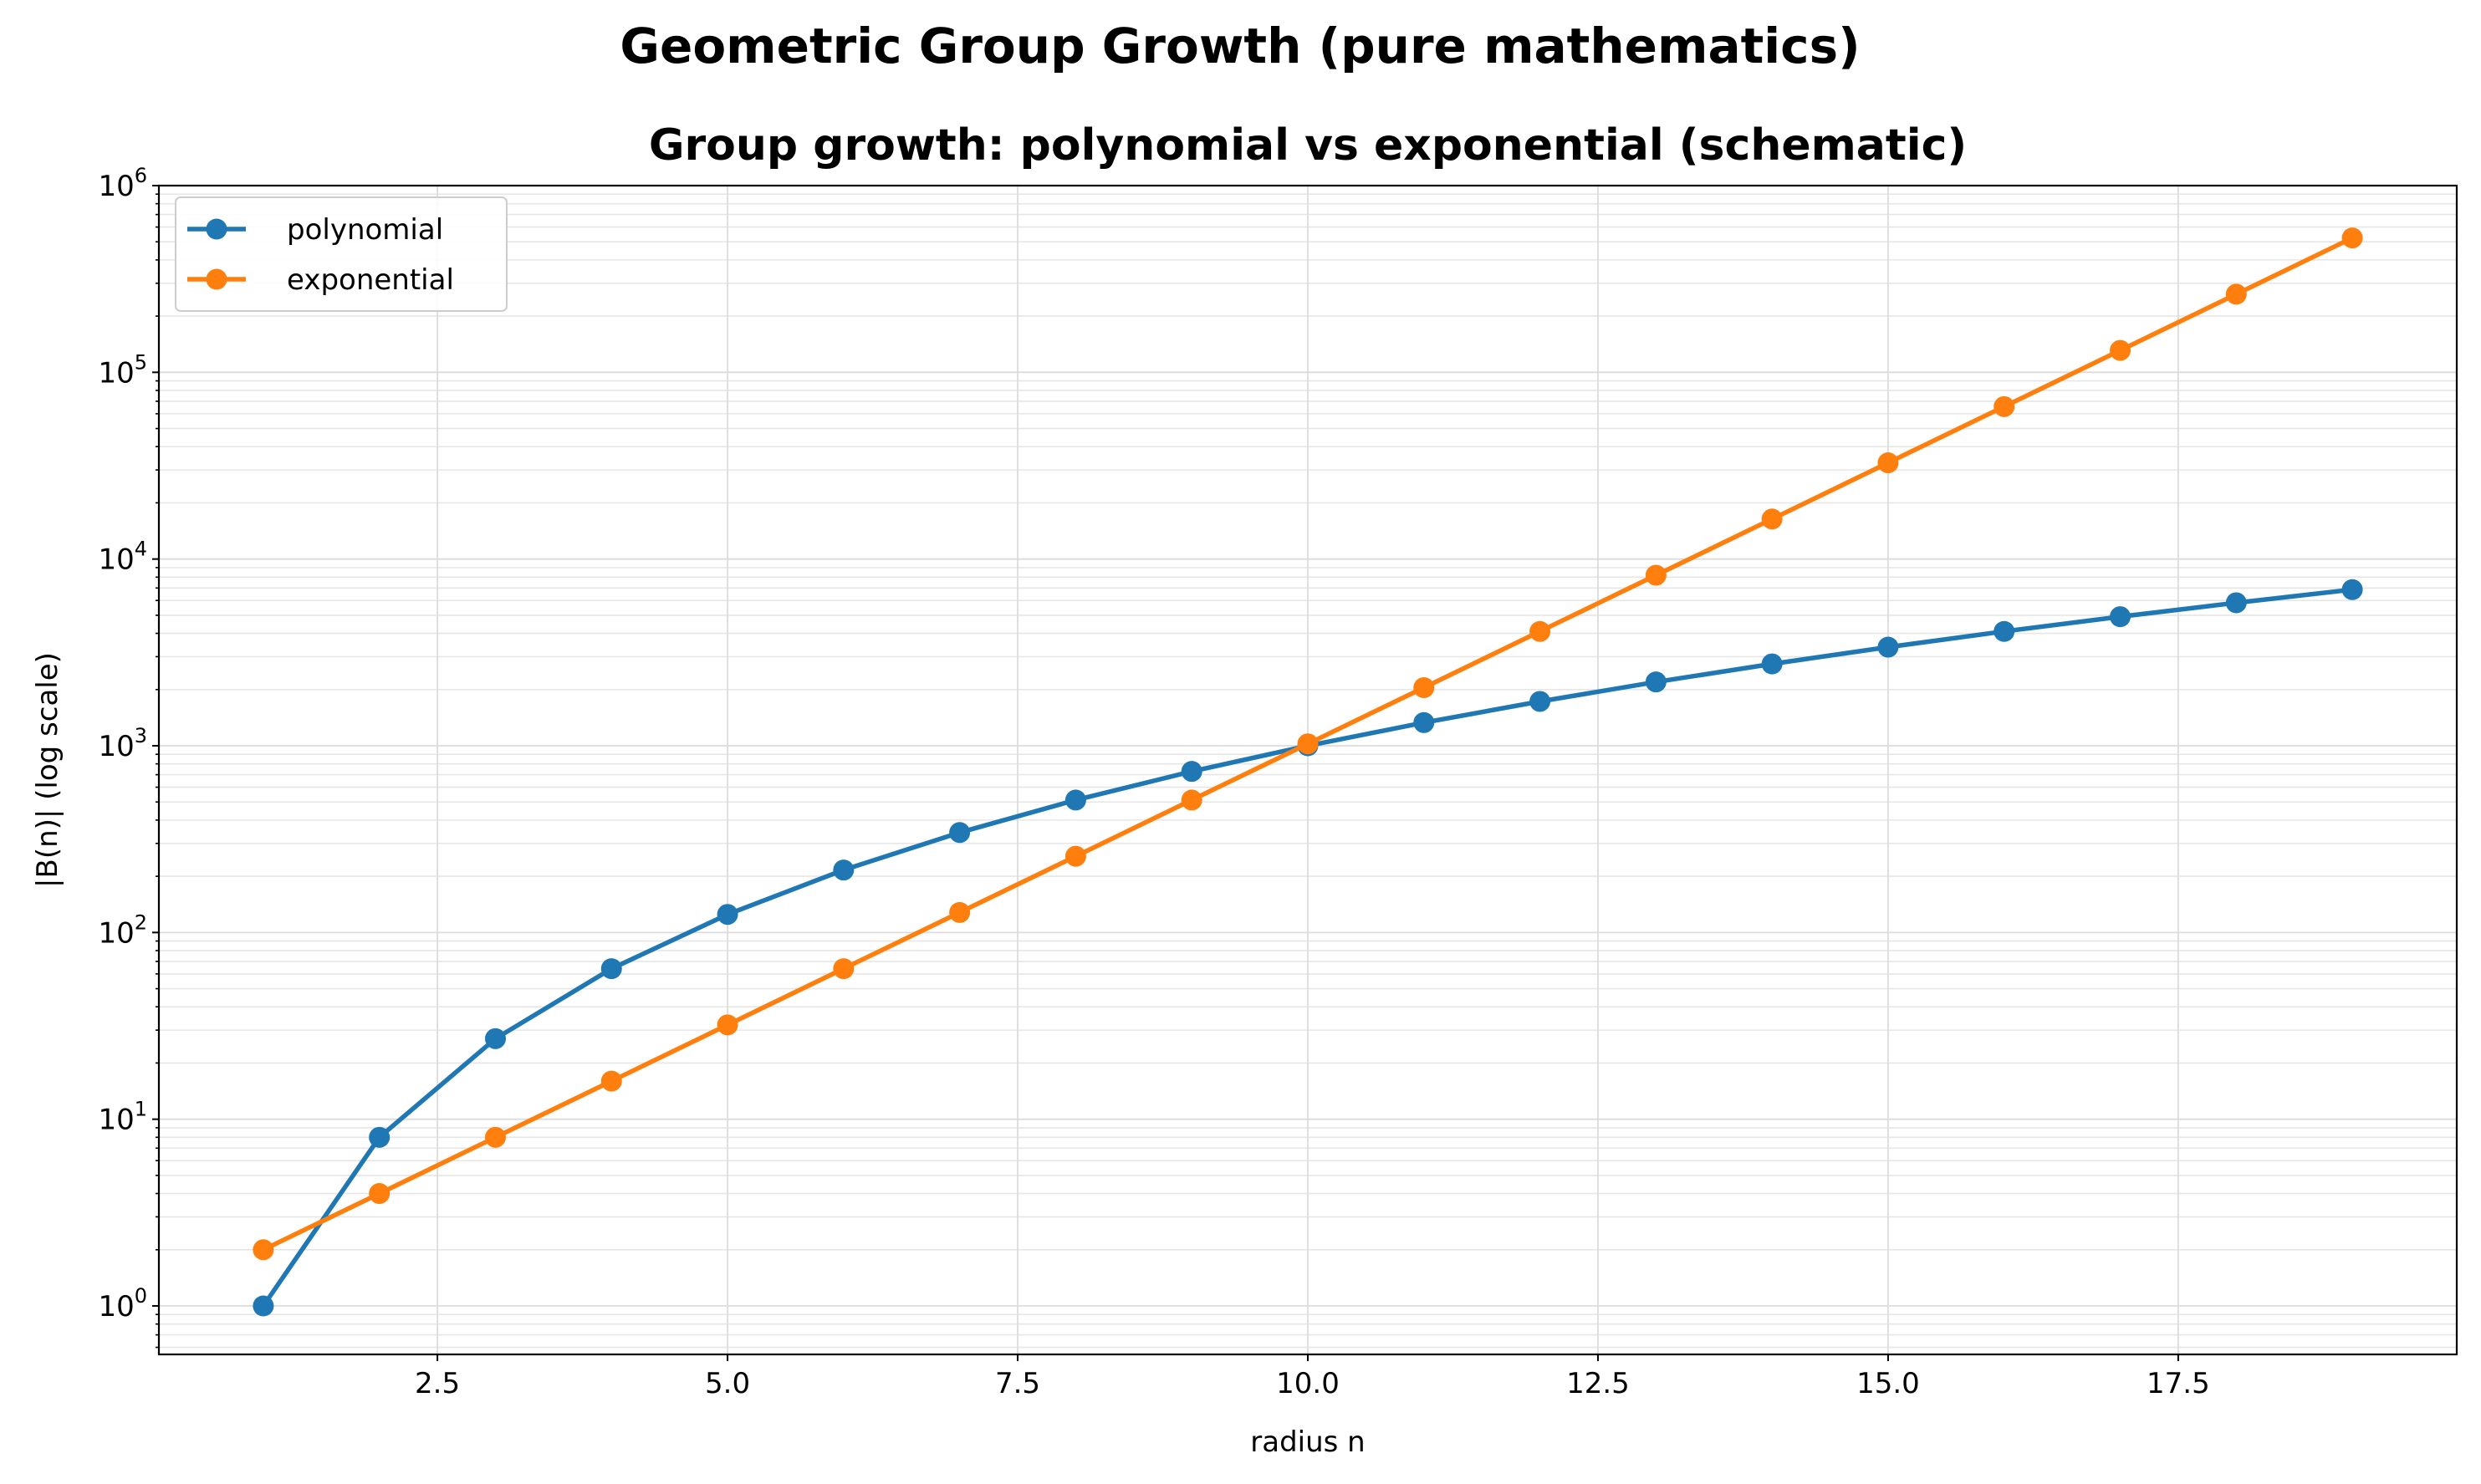 This screenshot has height=1484, width=2481. Describe the element at coordinates (2178, 1383) in the screenshot. I see `x-tick-label: 17.5` at that location.